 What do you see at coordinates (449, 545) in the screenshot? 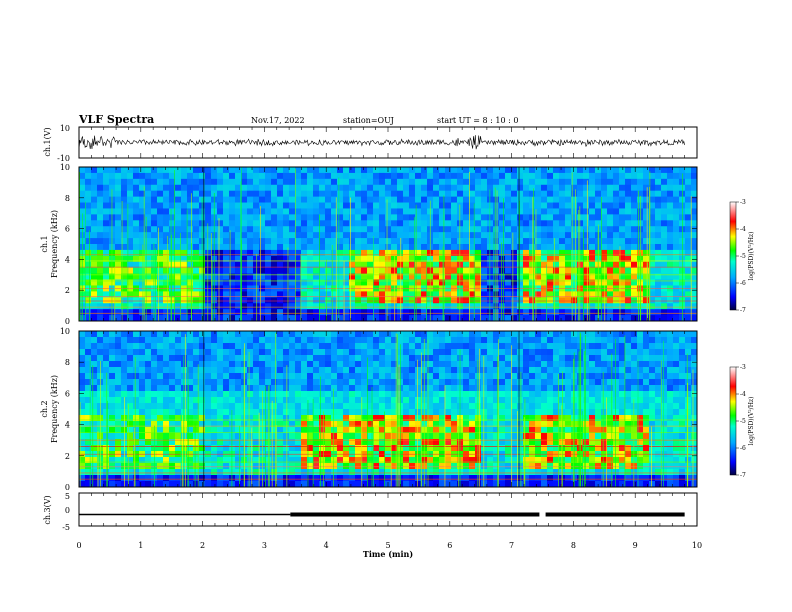
I see `x-tick-label-6: 6` at bounding box center [449, 545].